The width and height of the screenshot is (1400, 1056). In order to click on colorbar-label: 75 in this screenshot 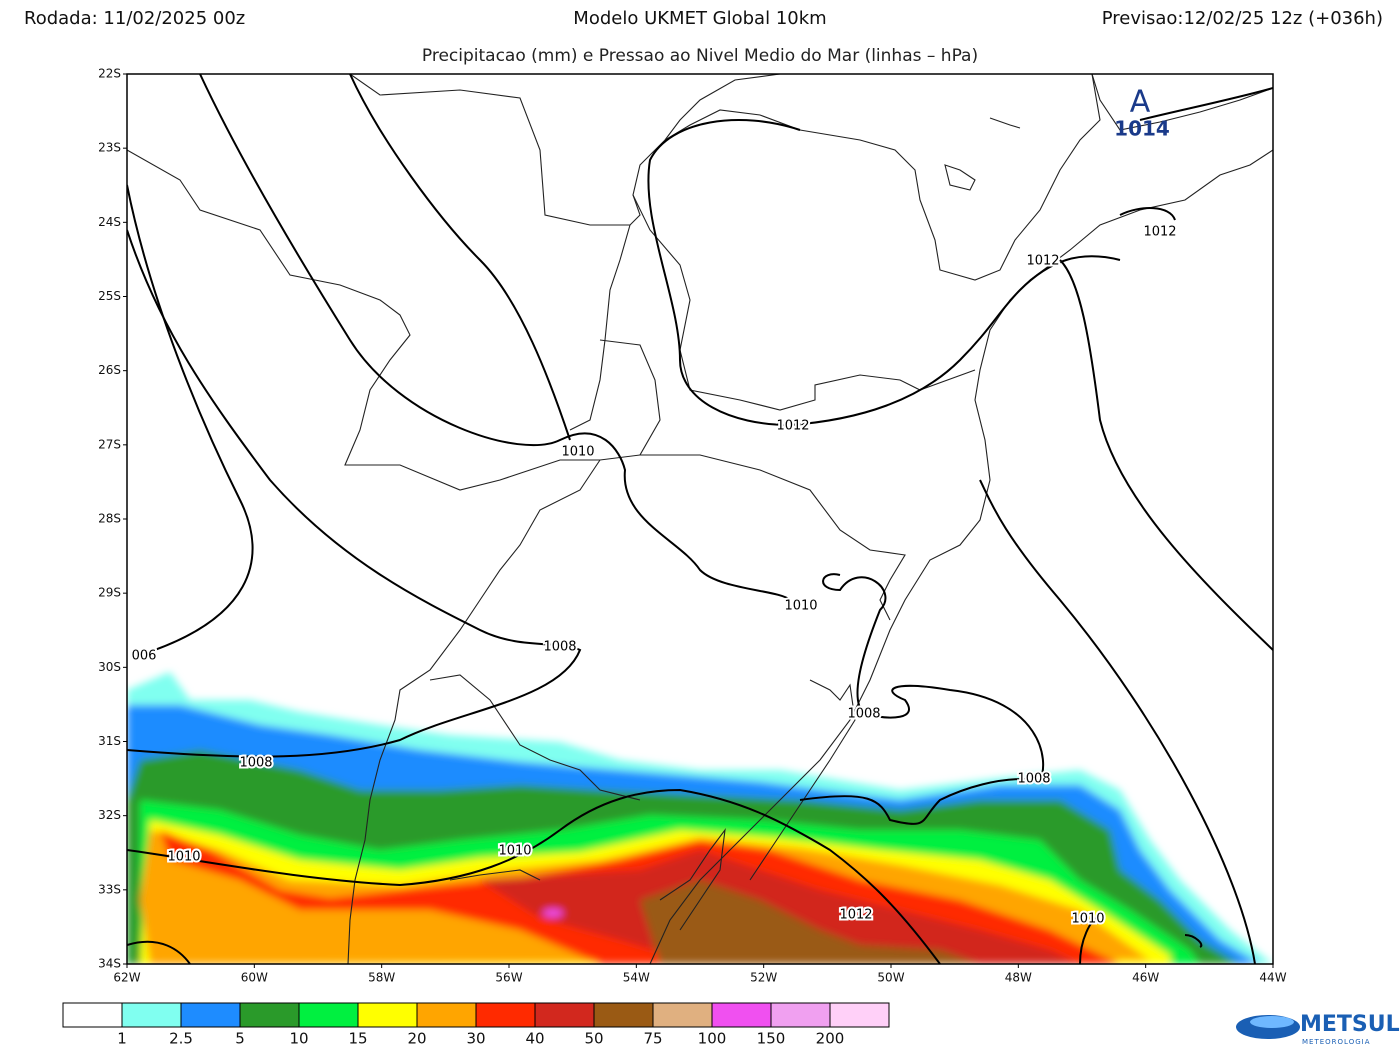, I will do `click(652, 1039)`.